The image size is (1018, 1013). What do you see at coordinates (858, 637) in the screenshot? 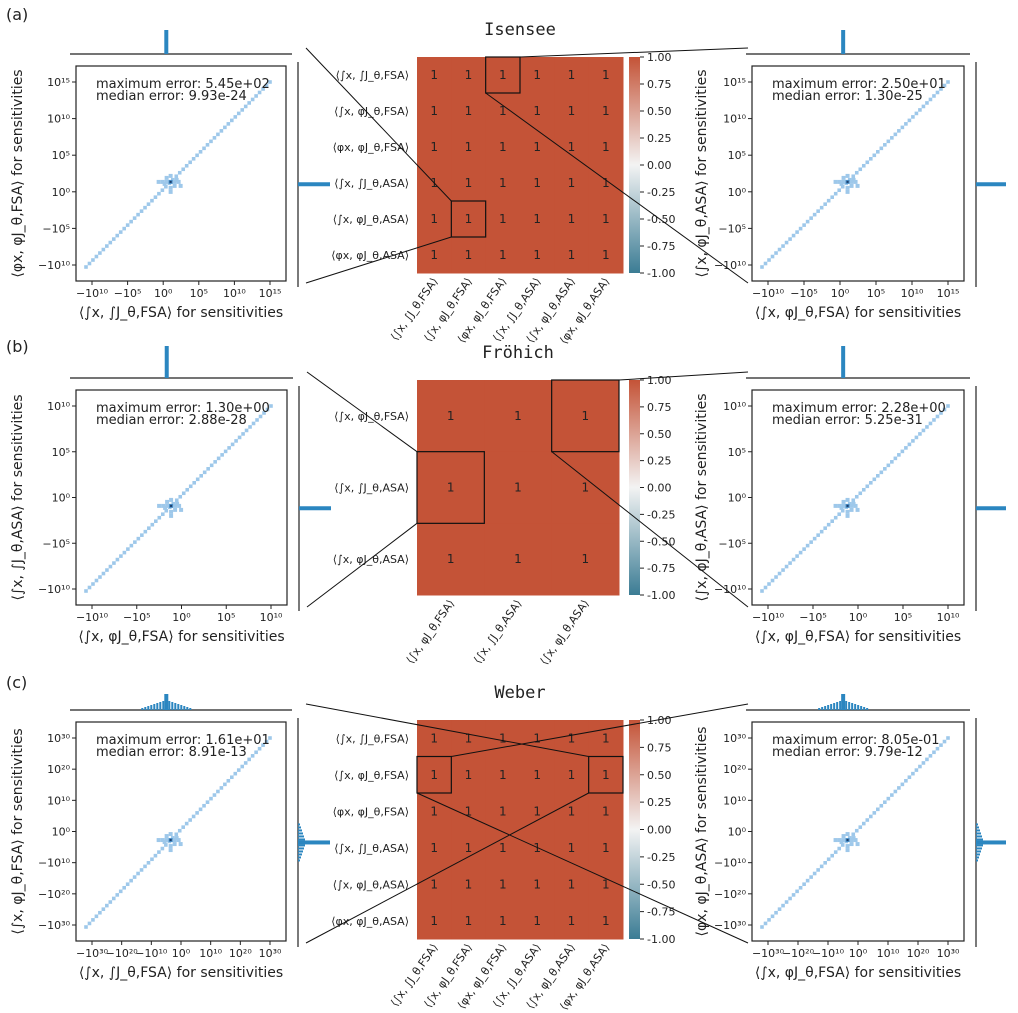
I see `x-axis-label: ⟨∫x, φJ_θ,FSA⟩ for sensitivities` at bounding box center [858, 637].